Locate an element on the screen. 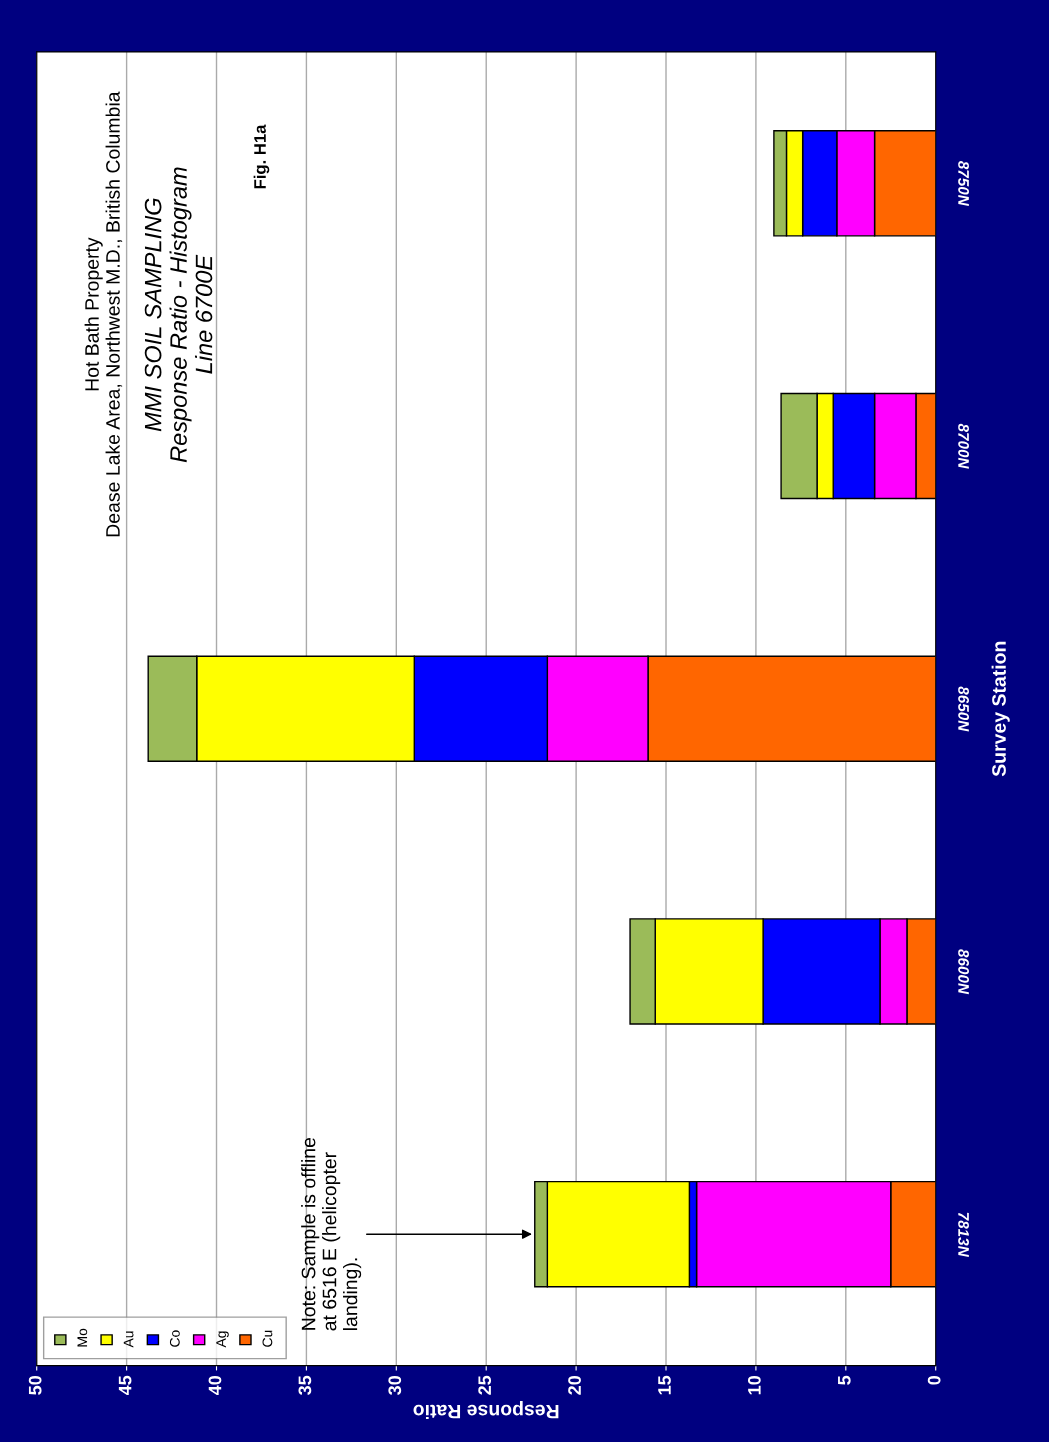 The image size is (1049, 1442). legend-label: Au is located at coordinates (128, 1339).